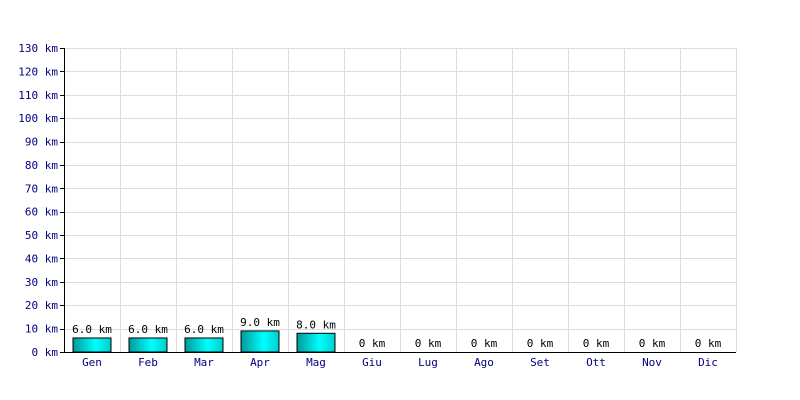 Image resolution: width=800 pixels, height=400 pixels. Describe the element at coordinates (428, 362) in the screenshot. I see `x-tick-label-lug: Lug` at that location.